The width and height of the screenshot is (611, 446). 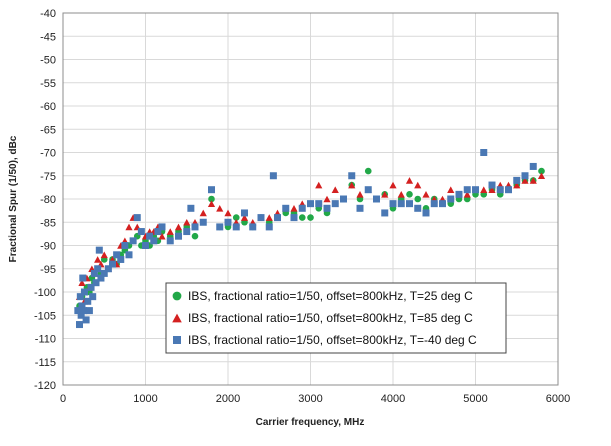 What do you see at coordinates (177, 340) in the screenshot?
I see `legend-marker-square` at bounding box center [177, 340].